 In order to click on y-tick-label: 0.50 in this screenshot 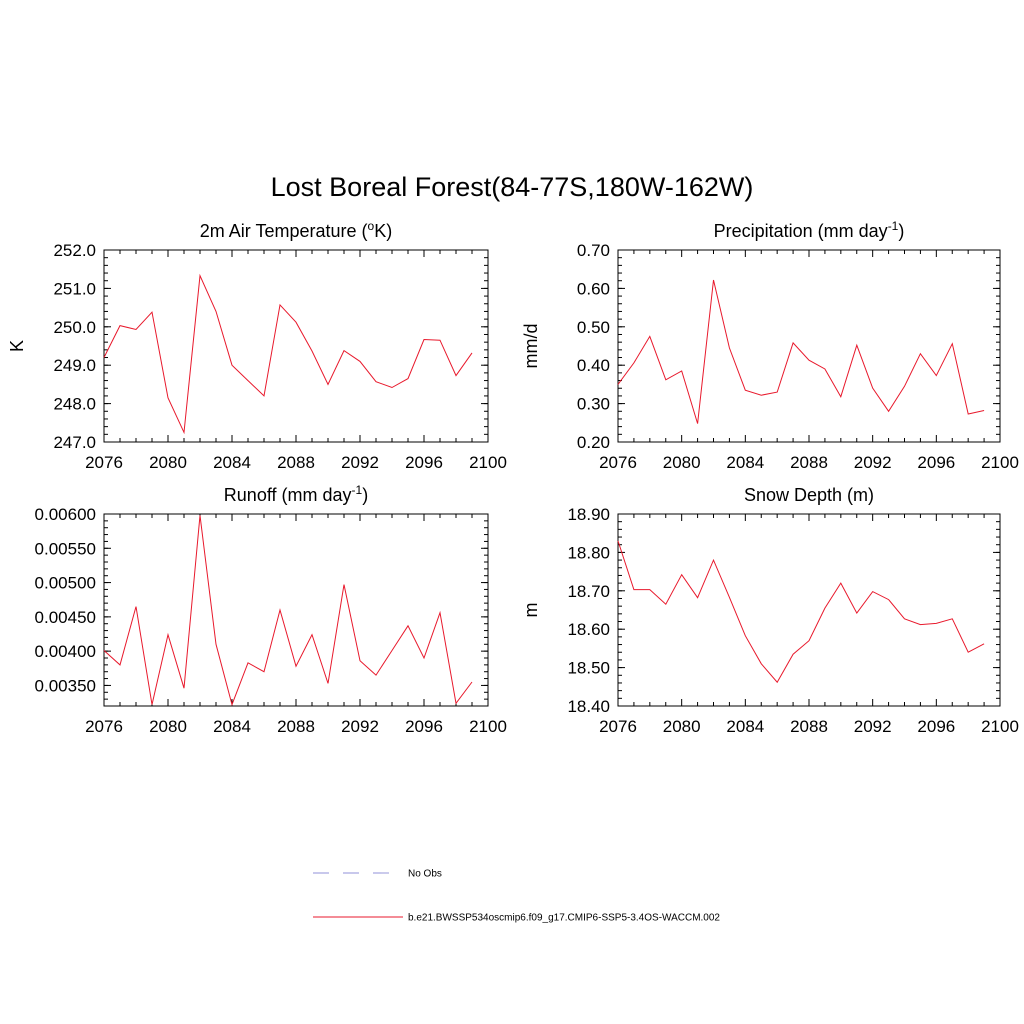, I will do `click(593, 327)`.